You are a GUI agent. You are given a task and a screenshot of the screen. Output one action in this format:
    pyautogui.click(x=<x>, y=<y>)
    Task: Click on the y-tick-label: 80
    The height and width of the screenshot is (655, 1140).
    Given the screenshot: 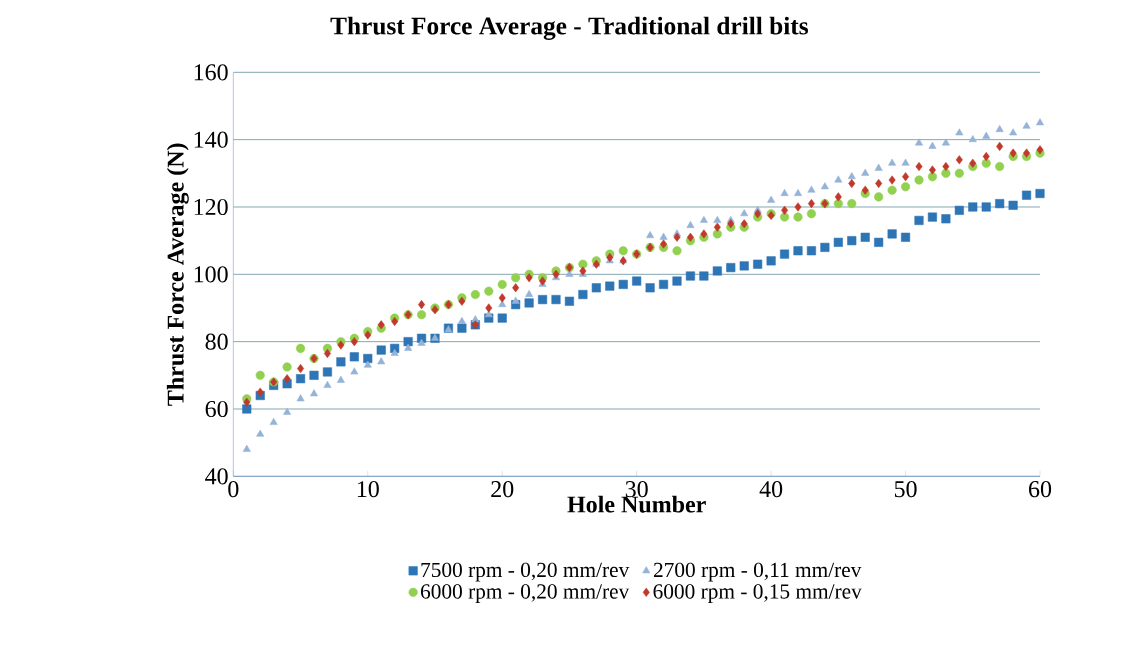 What is the action you would take?
    pyautogui.click(x=216, y=341)
    